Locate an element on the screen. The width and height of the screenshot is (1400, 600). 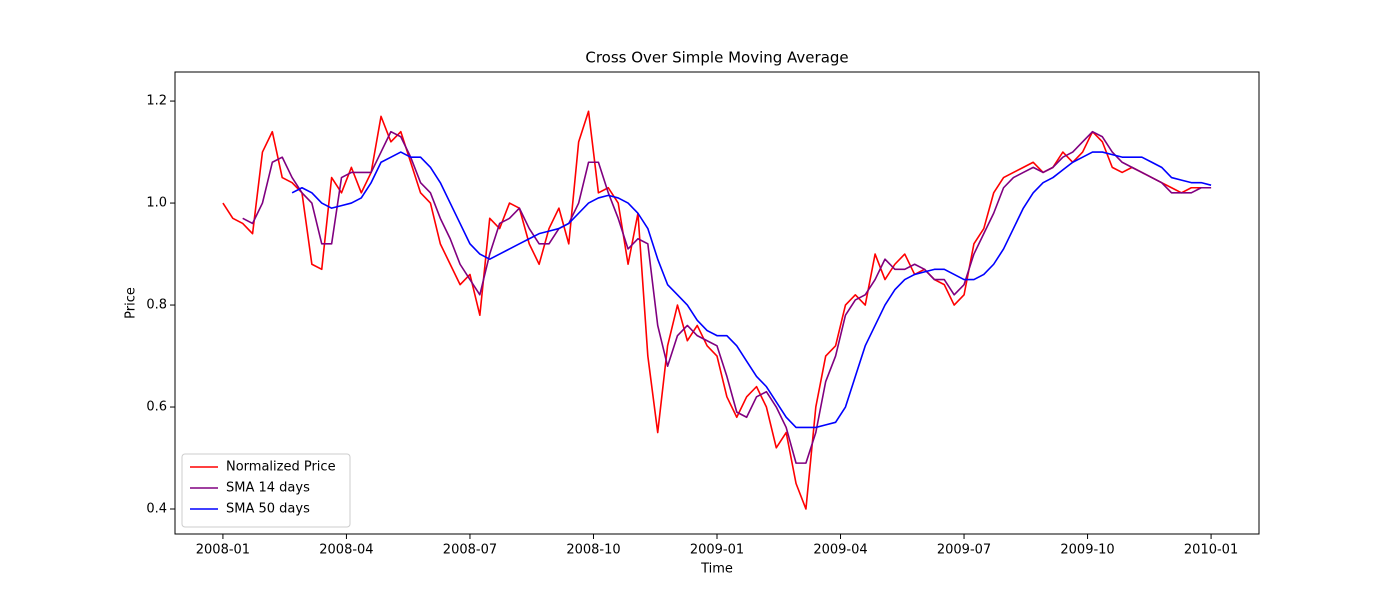
legend-label: SMA 14 days is located at coordinates (268, 488).